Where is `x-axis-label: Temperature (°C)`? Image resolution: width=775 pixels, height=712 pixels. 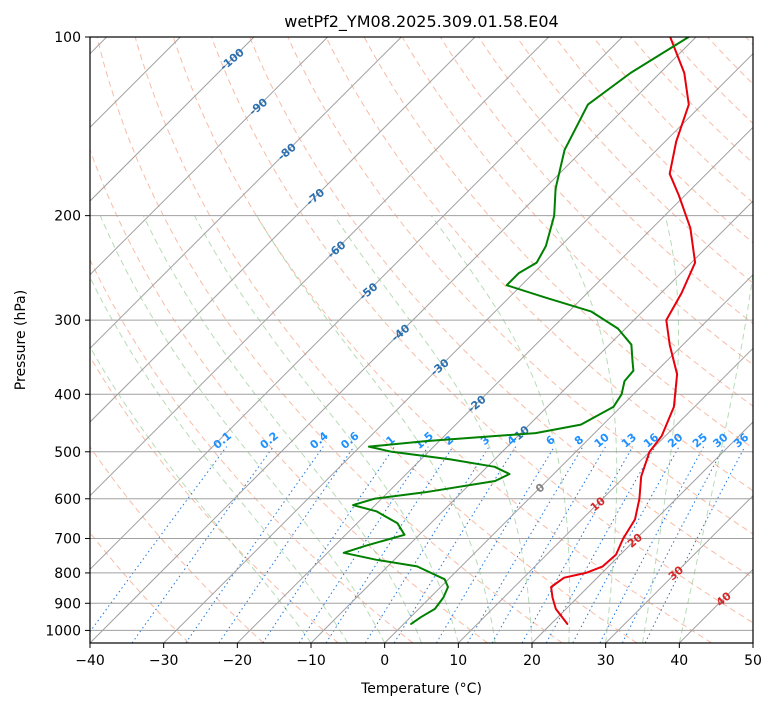 x-axis-label: Temperature (°C) is located at coordinates (421, 689).